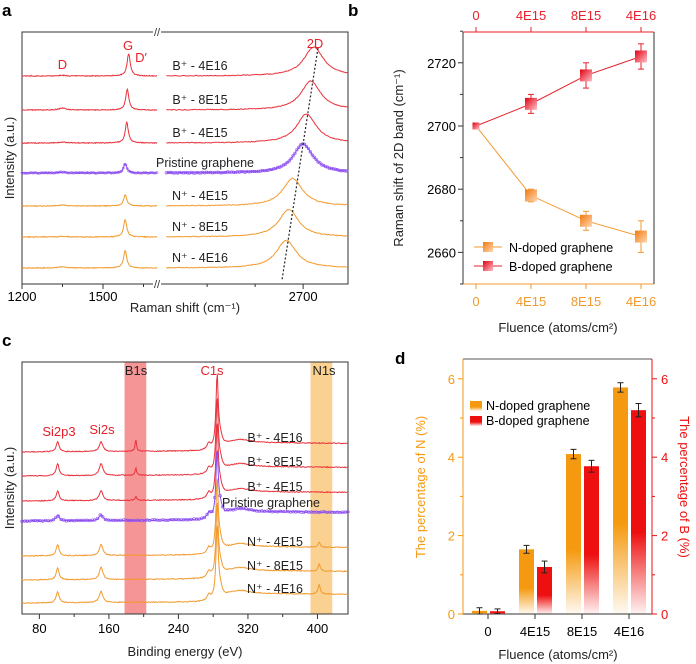  What do you see at coordinates (6, 340) in the screenshot?
I see `panel-label-c: c` at bounding box center [6, 340].